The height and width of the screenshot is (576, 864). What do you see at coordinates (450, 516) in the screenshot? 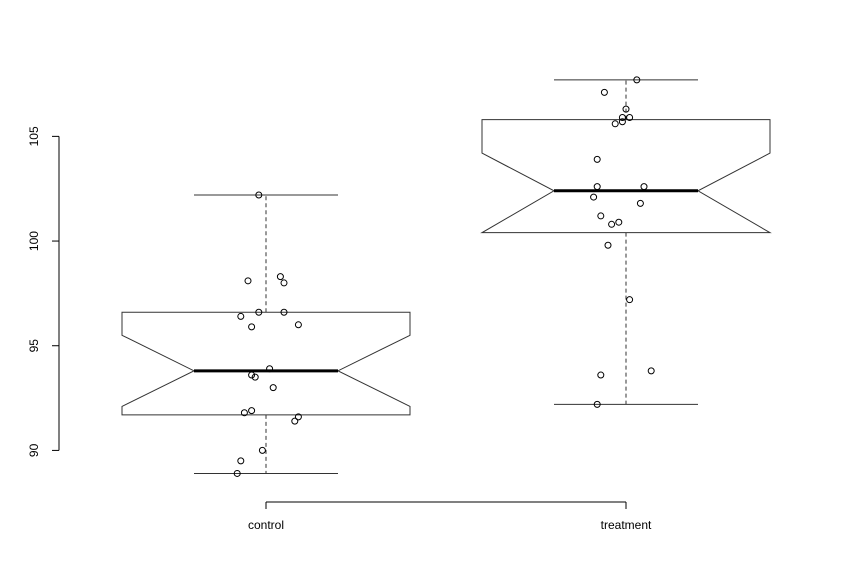
I see `x-axis: control treatment` at bounding box center [450, 516].